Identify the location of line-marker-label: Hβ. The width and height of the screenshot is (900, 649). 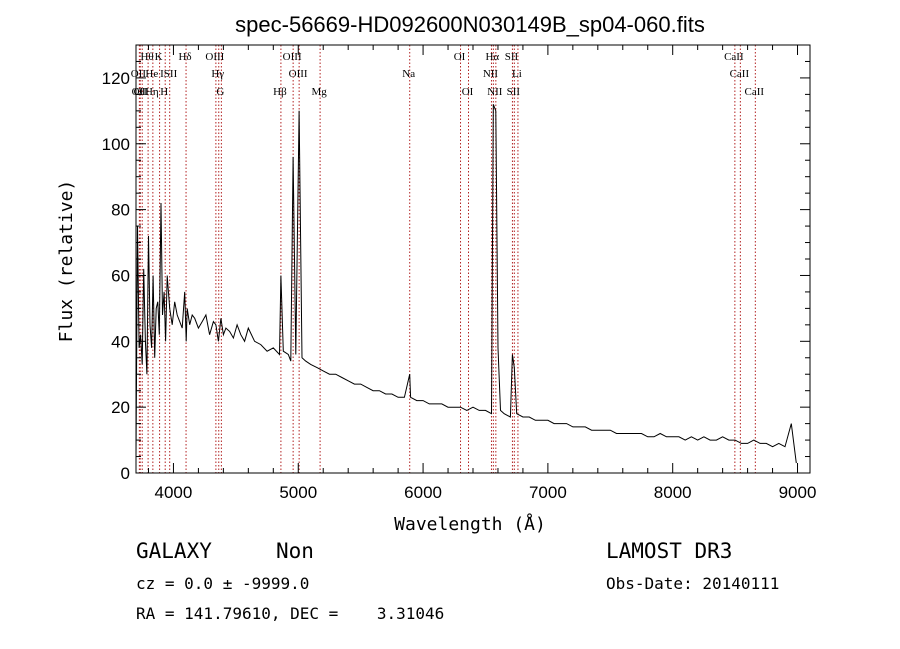
(280, 92).